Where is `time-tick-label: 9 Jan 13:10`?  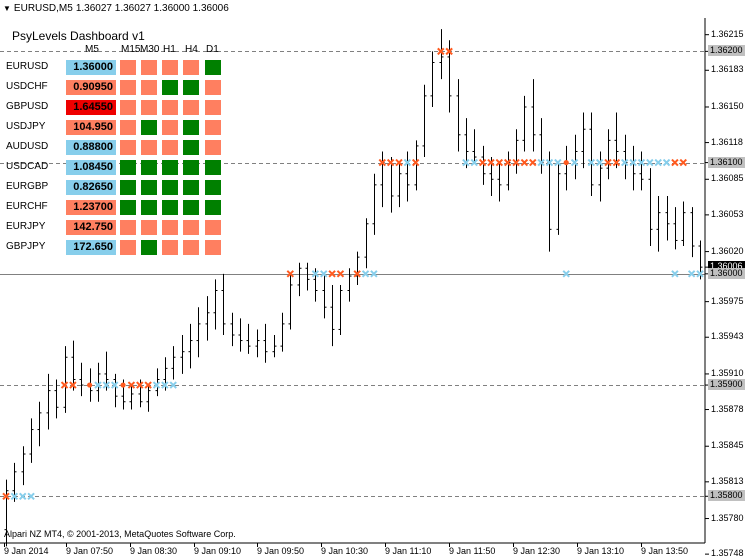 time-tick-label: 9 Jan 13:10 is located at coordinates (601, 551).